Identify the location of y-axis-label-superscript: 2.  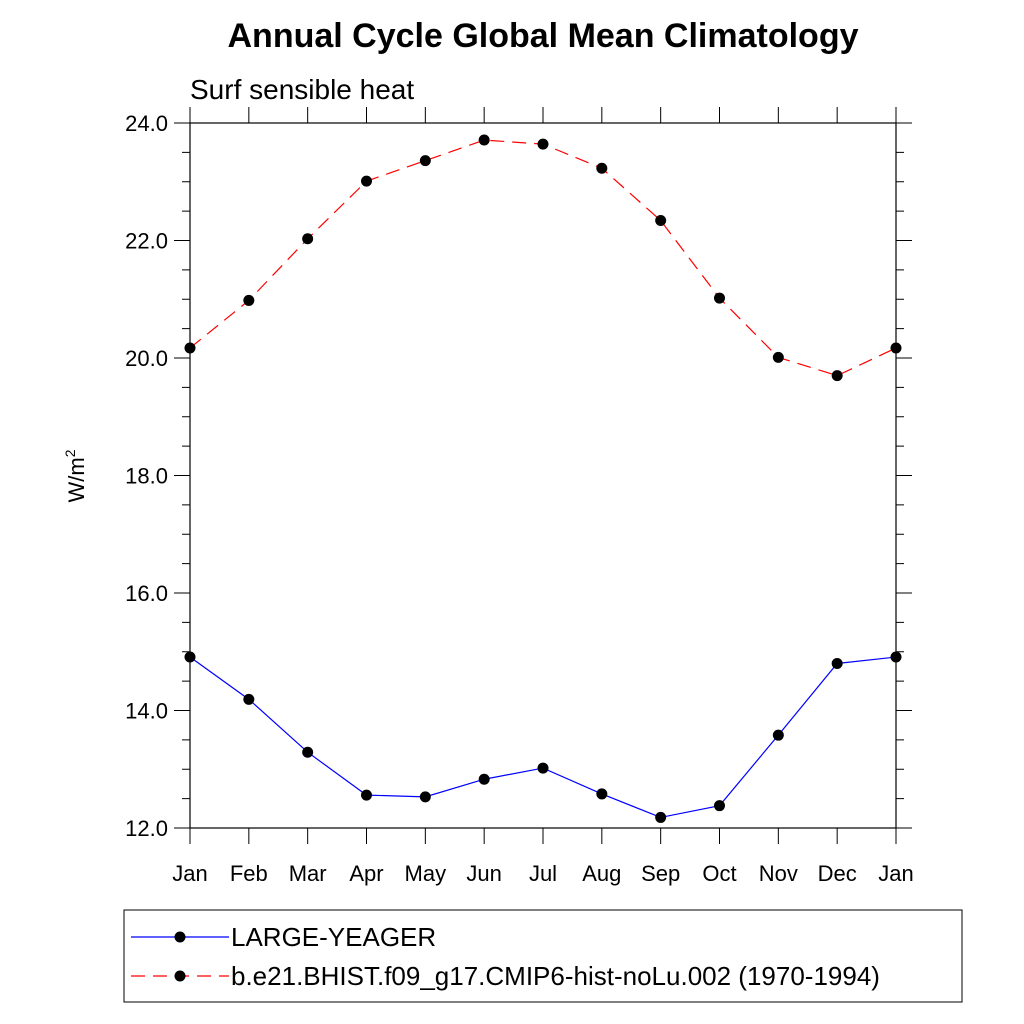
(70, 453).